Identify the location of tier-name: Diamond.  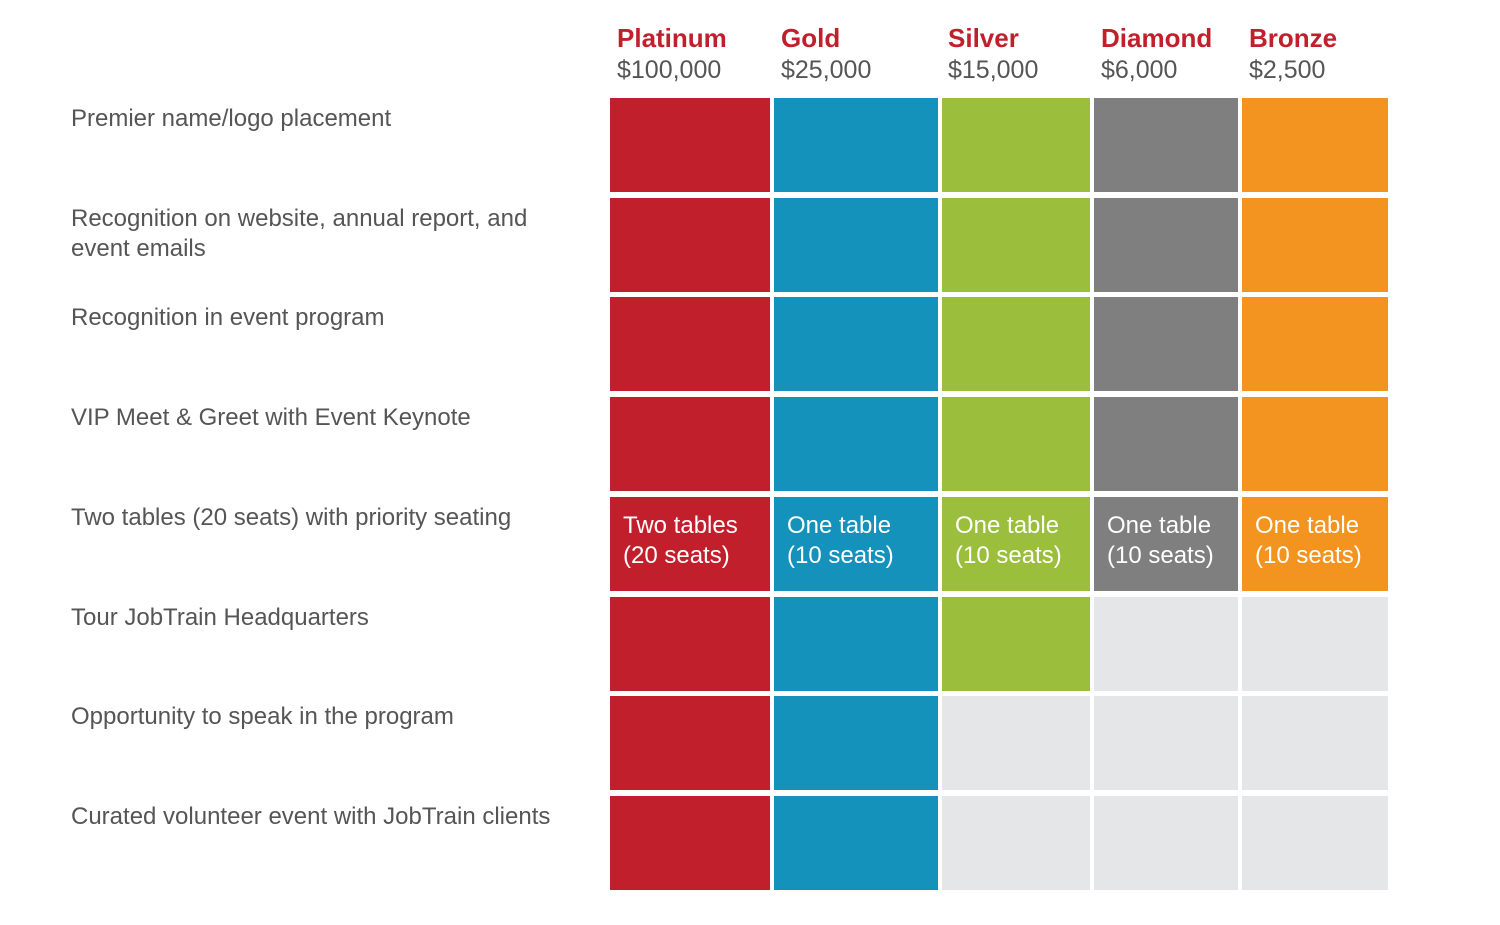
(1157, 38).